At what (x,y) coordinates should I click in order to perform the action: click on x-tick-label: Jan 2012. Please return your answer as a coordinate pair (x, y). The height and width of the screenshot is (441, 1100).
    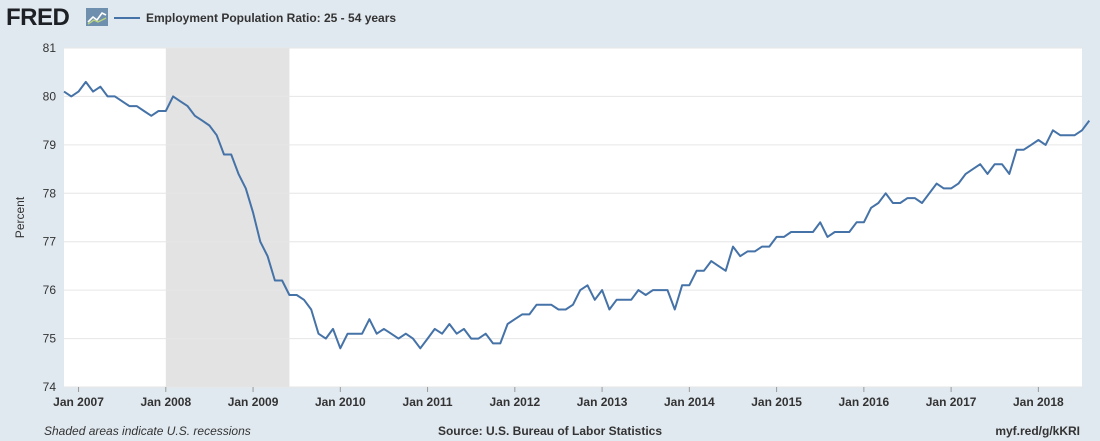
    Looking at the image, I should click on (514, 402).